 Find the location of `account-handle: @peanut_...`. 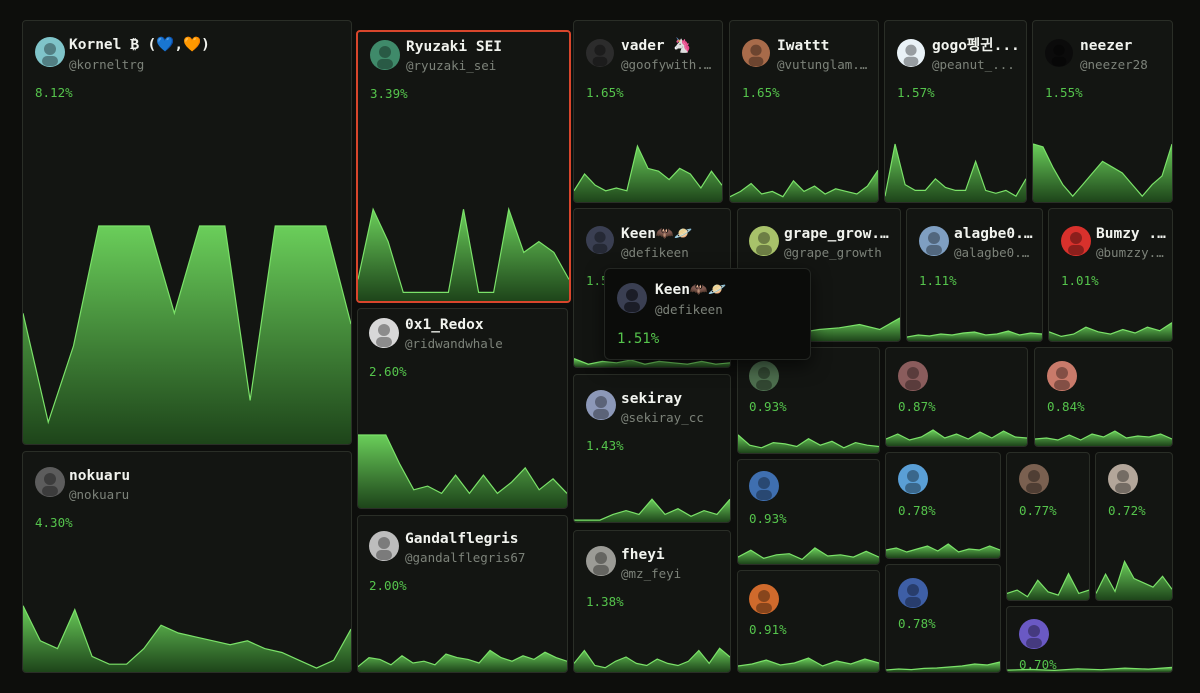

account-handle: @peanut_... is located at coordinates (973, 64).